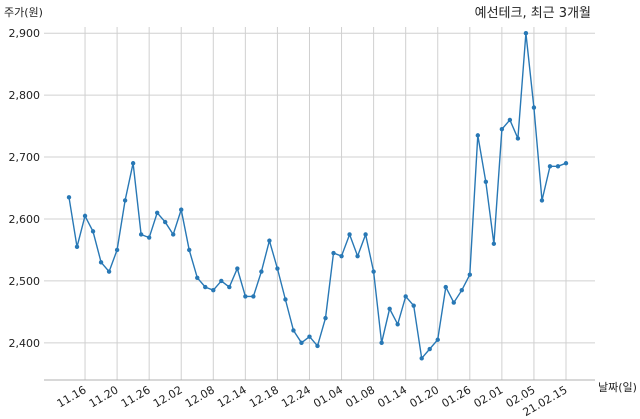 This screenshot has height=419, width=640. Describe the element at coordinates (25, 157) in the screenshot. I see `y-tick-label: 2,700` at that location.